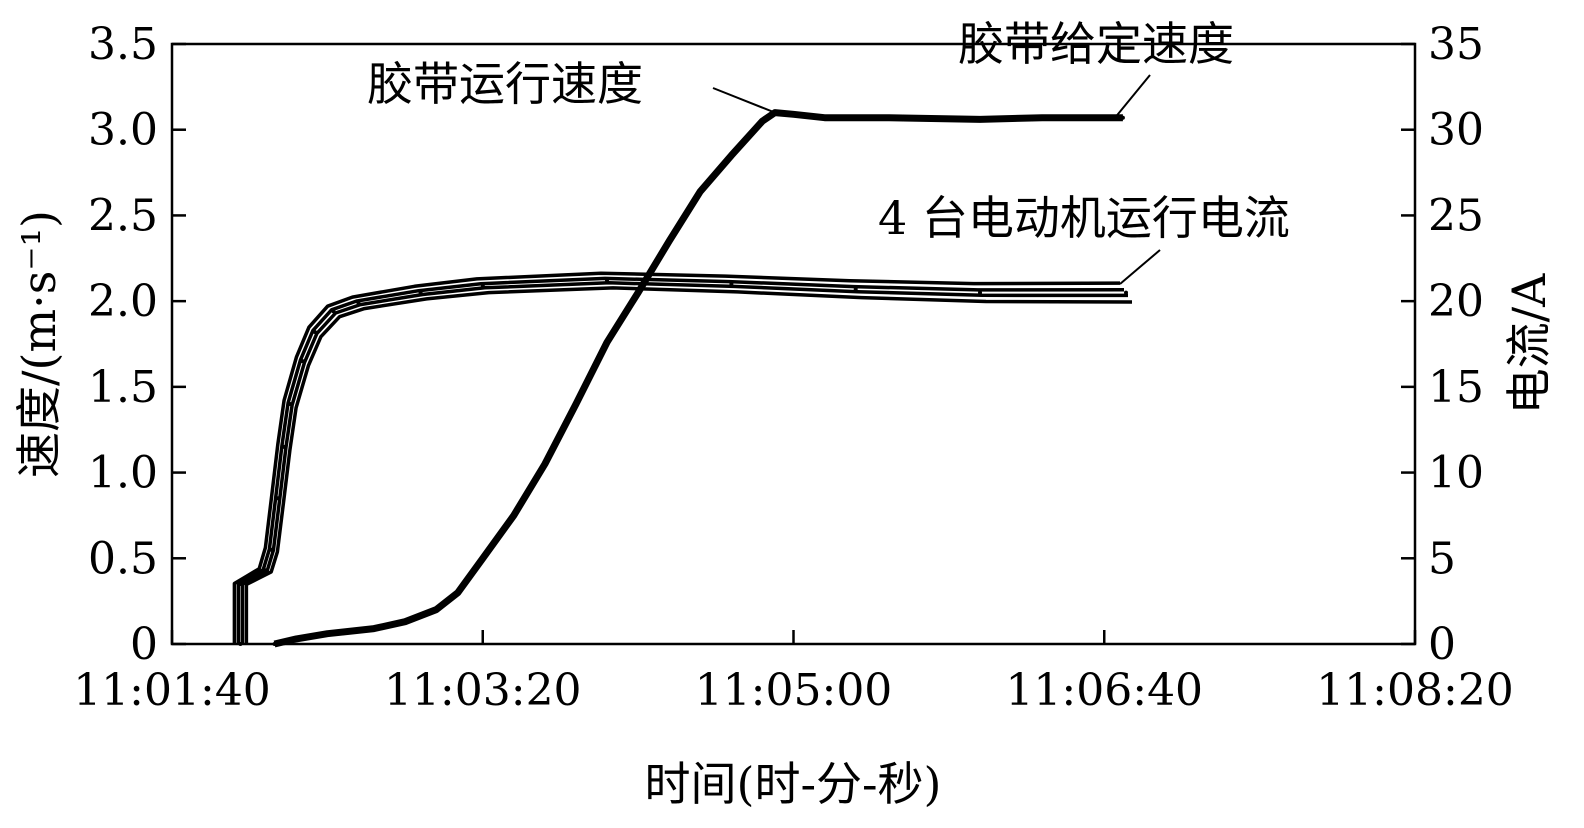  Describe the element at coordinates (1096, 44) in the screenshot. I see `annotation-set-speed: 胶带给定速度` at that location.